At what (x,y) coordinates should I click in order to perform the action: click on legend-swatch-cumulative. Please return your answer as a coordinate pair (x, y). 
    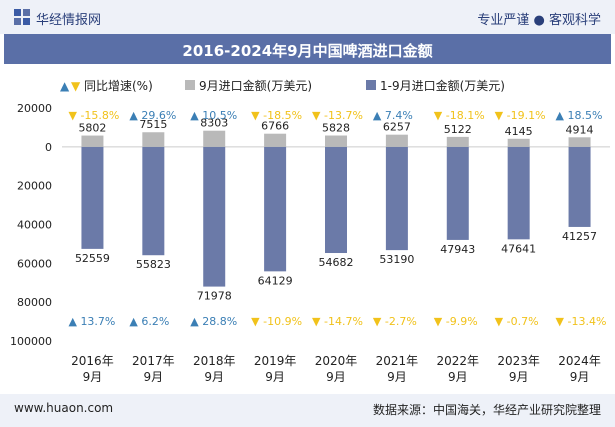
    Looking at the image, I should click on (371, 85).